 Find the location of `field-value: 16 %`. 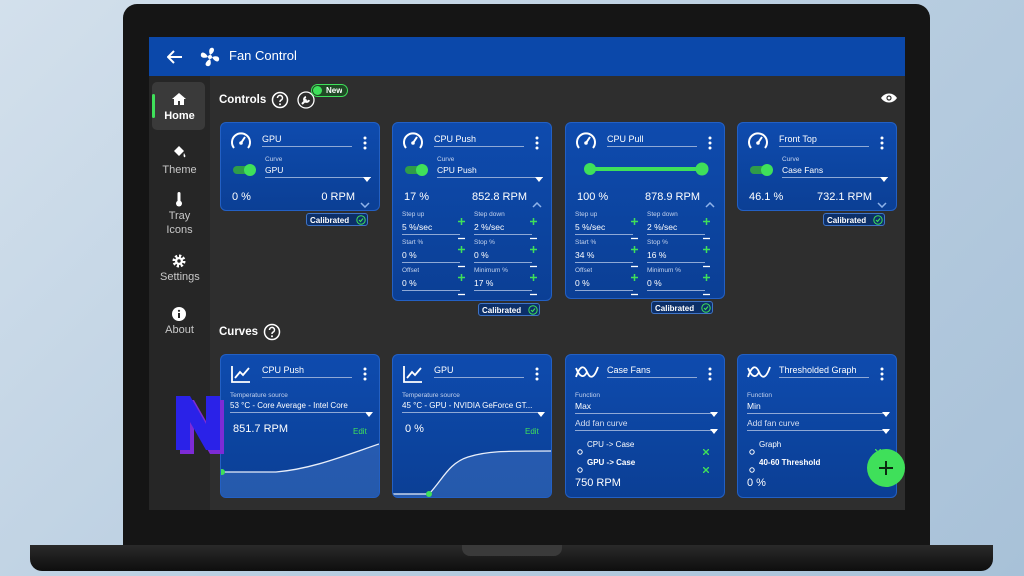

field-value: 16 % is located at coordinates (676, 256).